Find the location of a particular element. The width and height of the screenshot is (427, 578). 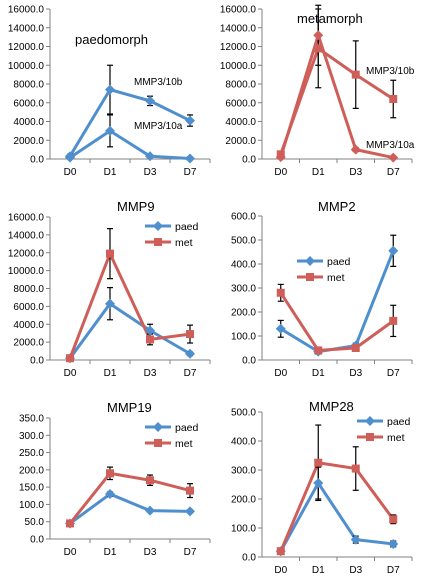

y-tick-label: 150.0 is located at coordinates (31, 488).